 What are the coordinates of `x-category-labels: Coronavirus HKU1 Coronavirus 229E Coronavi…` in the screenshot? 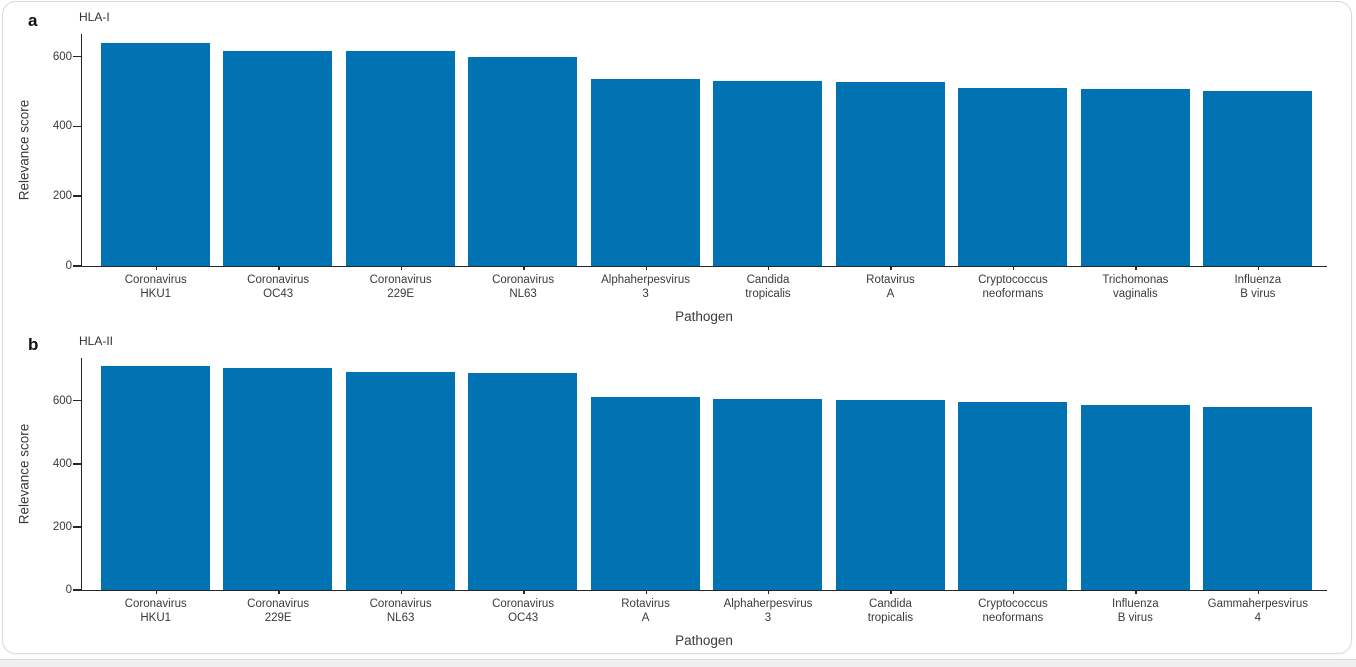 It's located at (704, 609).